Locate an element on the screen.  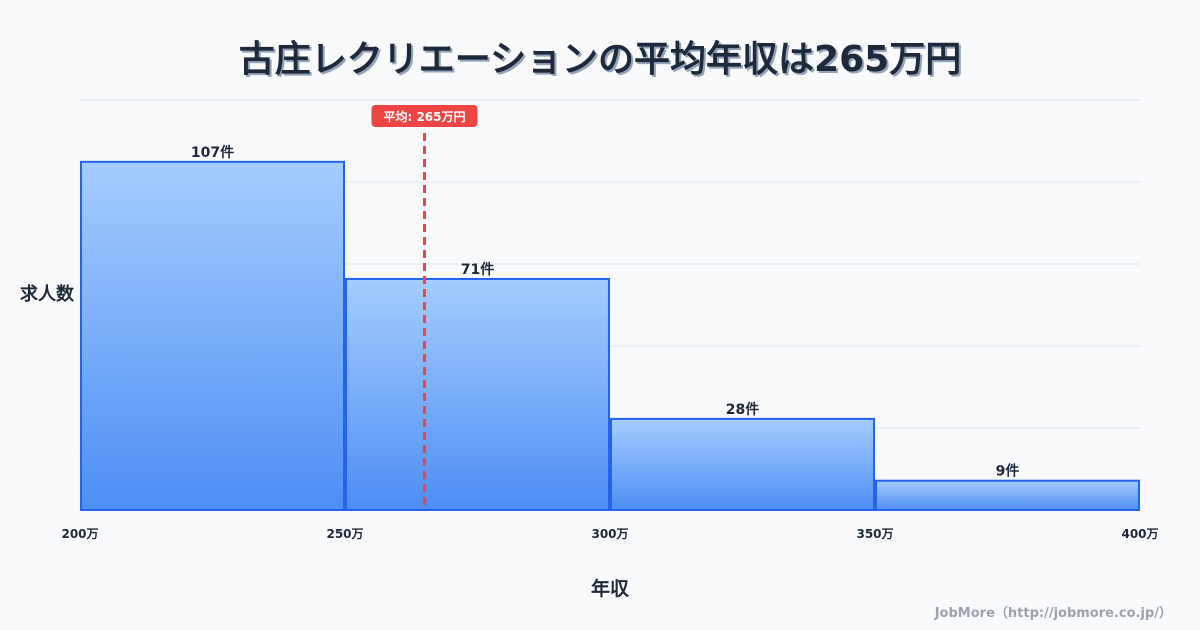
x-tick-label: 200万 is located at coordinates (79, 534).